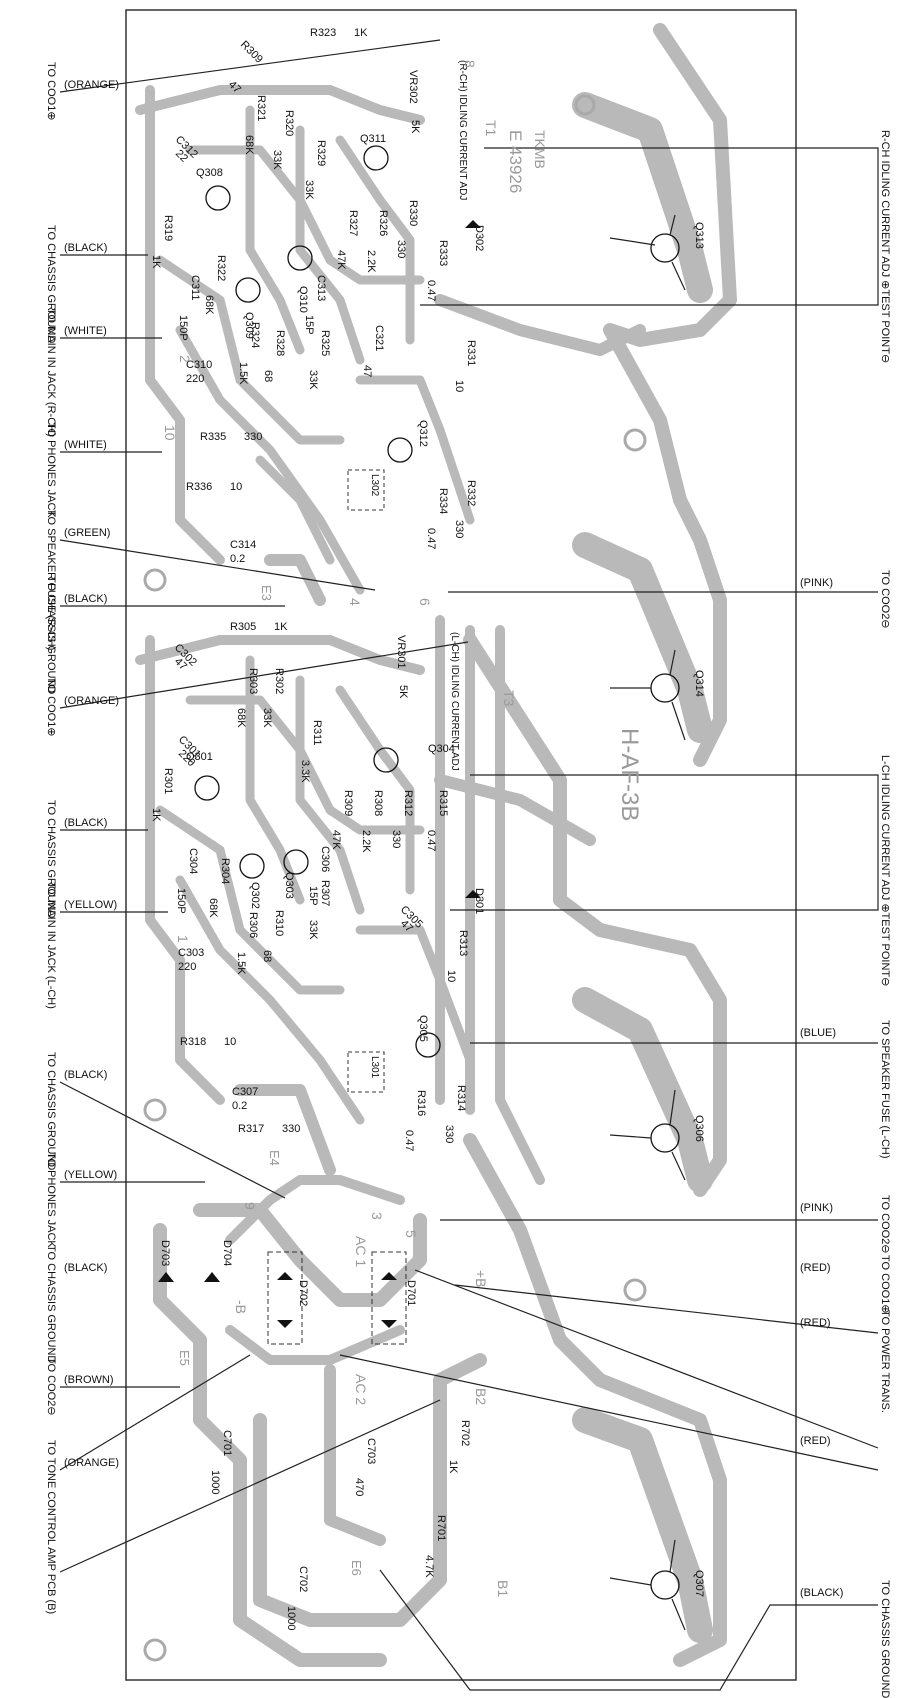  What do you see at coordinates (540, 149) in the screenshot?
I see `board-watermark-top: TKMB` at bounding box center [540, 149].